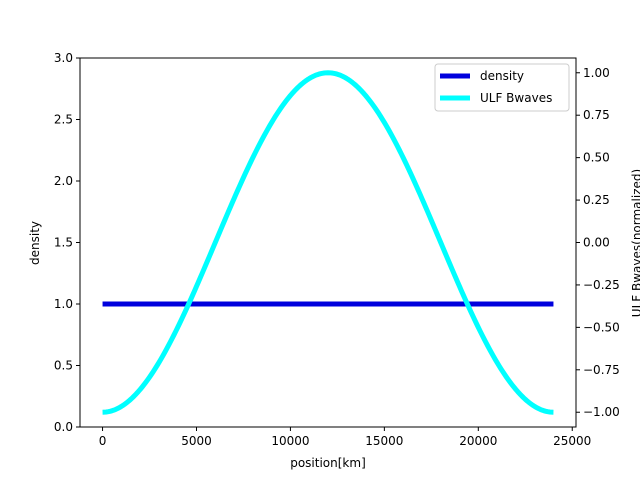  I want to click on right-y-tick-label: −1.00, so click(601, 412).